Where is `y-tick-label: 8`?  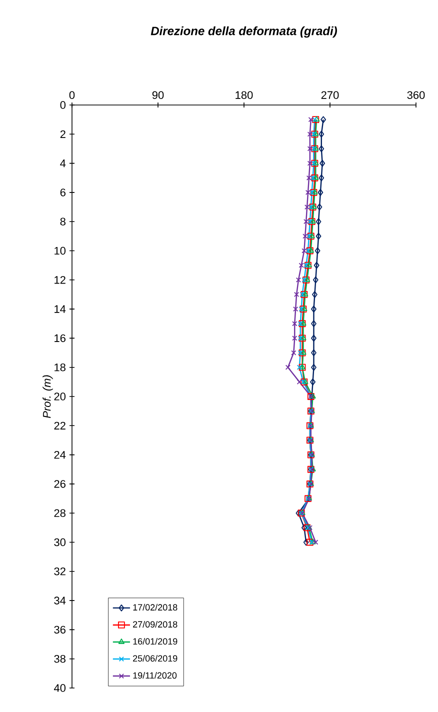
y-tick-label: 8 is located at coordinates (63, 222).